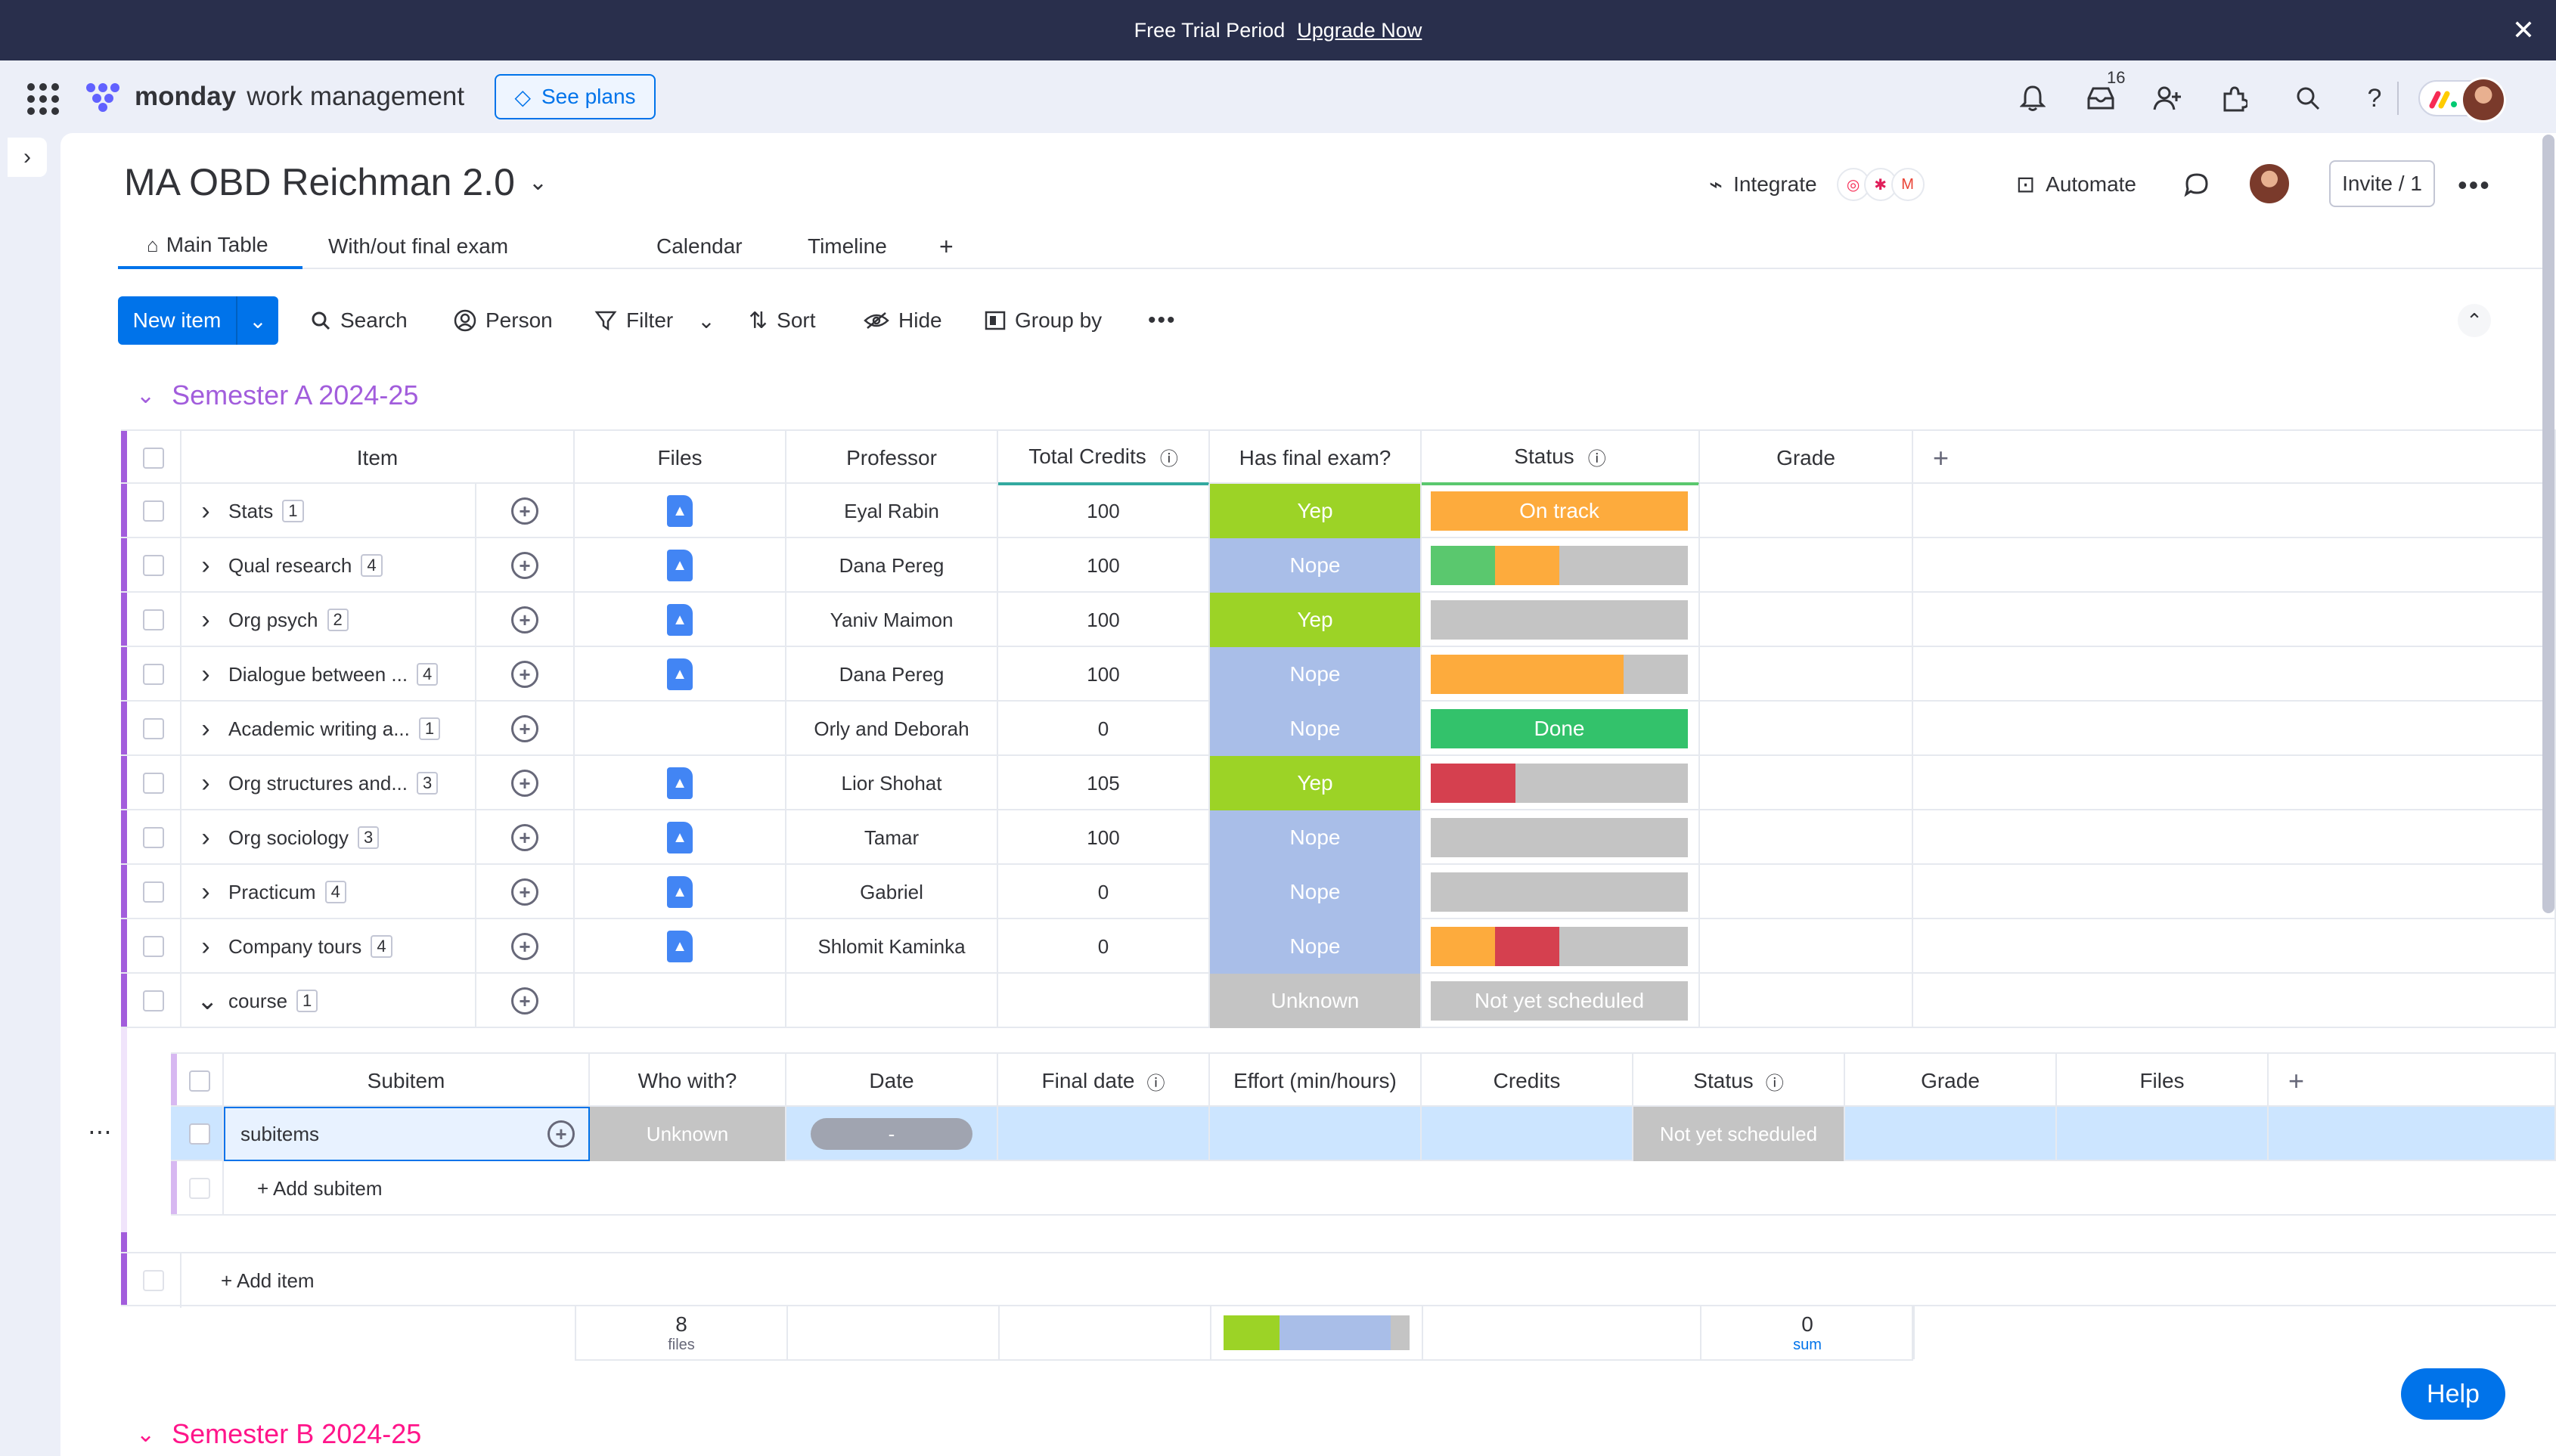  What do you see at coordinates (687, 1133) in the screenshot?
I see `who-with-label: Unknown` at bounding box center [687, 1133].